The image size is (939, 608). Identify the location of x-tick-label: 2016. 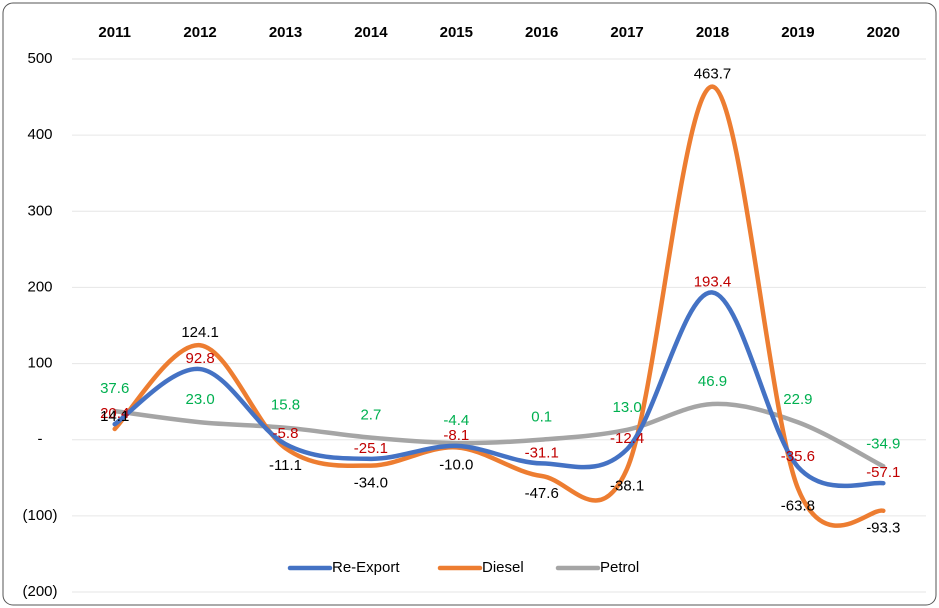
(541, 32).